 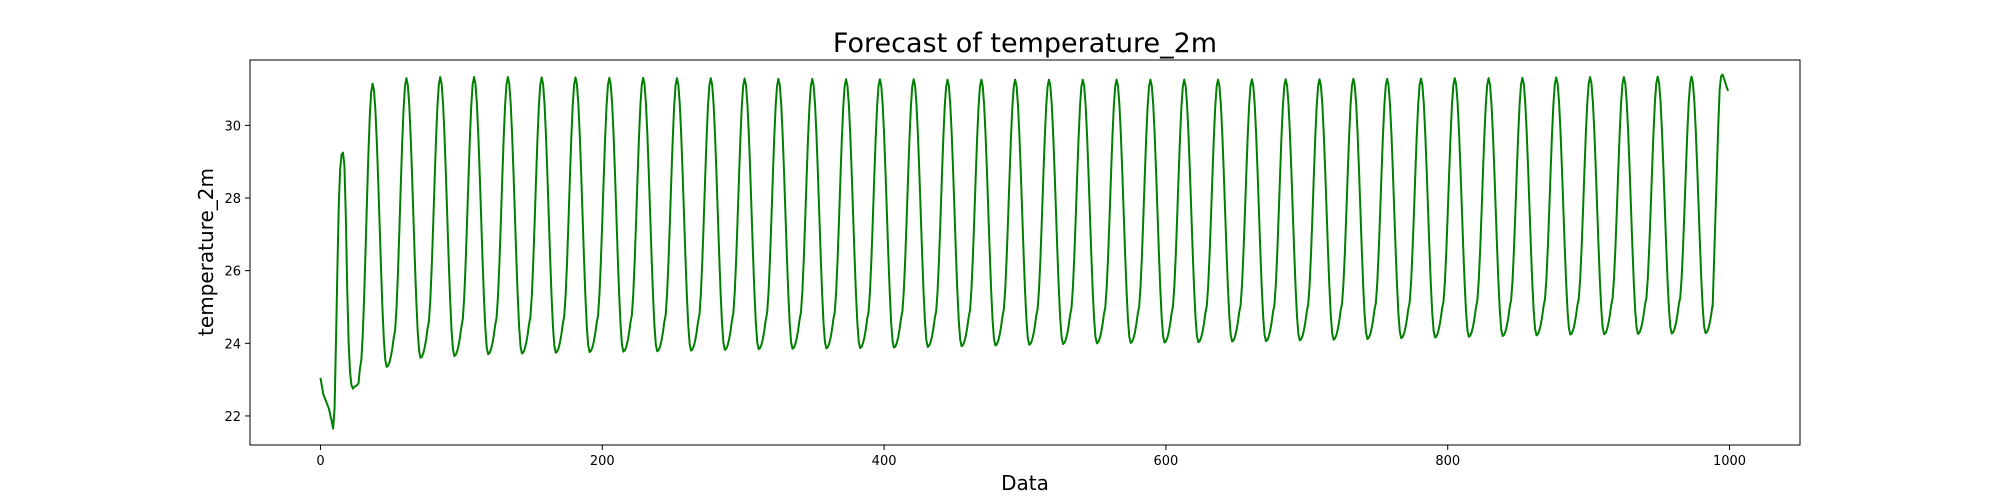 I want to click on x-tick-label: 800, so click(x=1447, y=461).